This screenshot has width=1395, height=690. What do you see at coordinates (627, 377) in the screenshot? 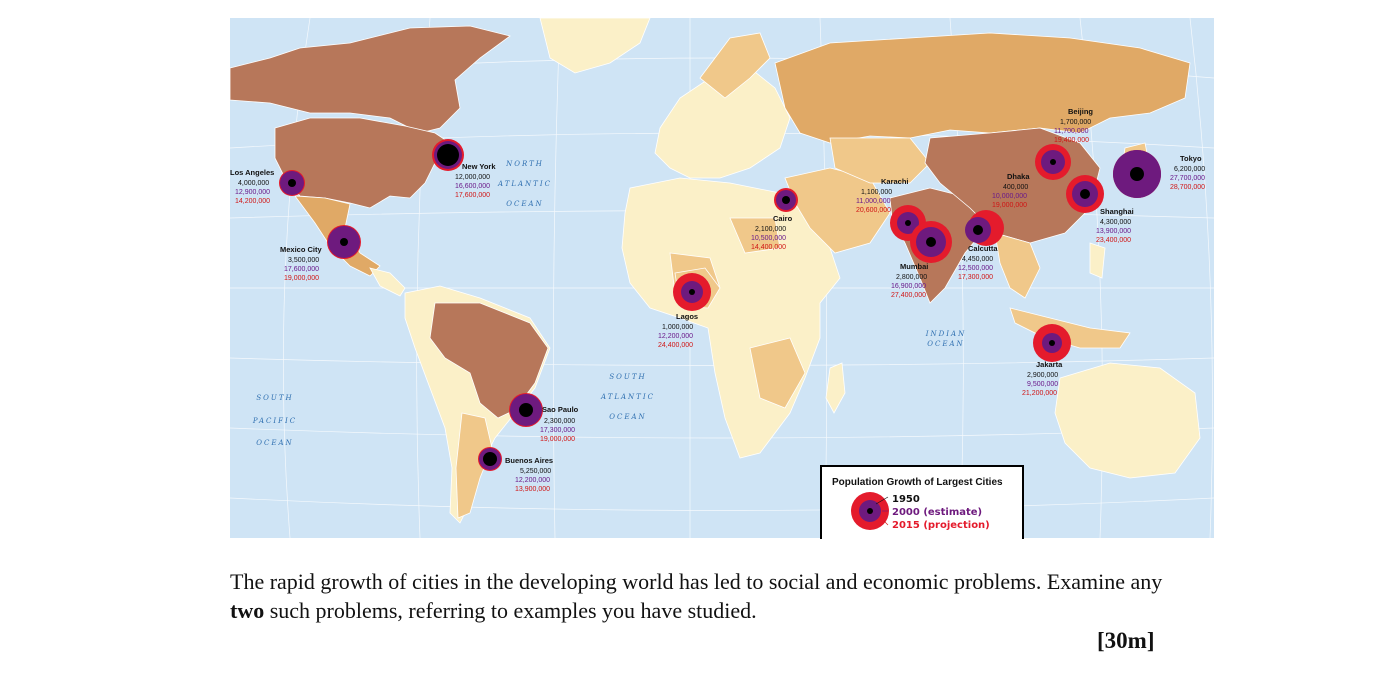
I see `ocean-label-south-atlantic-1: SOUTH` at bounding box center [627, 377].